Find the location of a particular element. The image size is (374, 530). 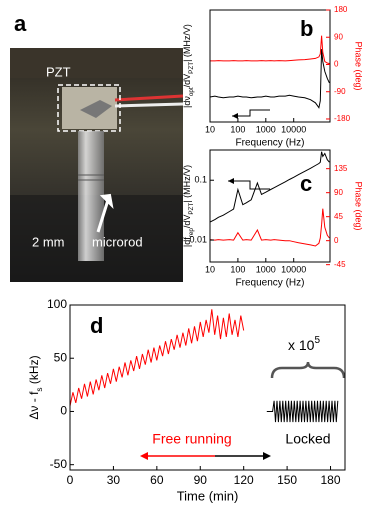

y-axis-label-part: opt is located at coordinates (191, 91).